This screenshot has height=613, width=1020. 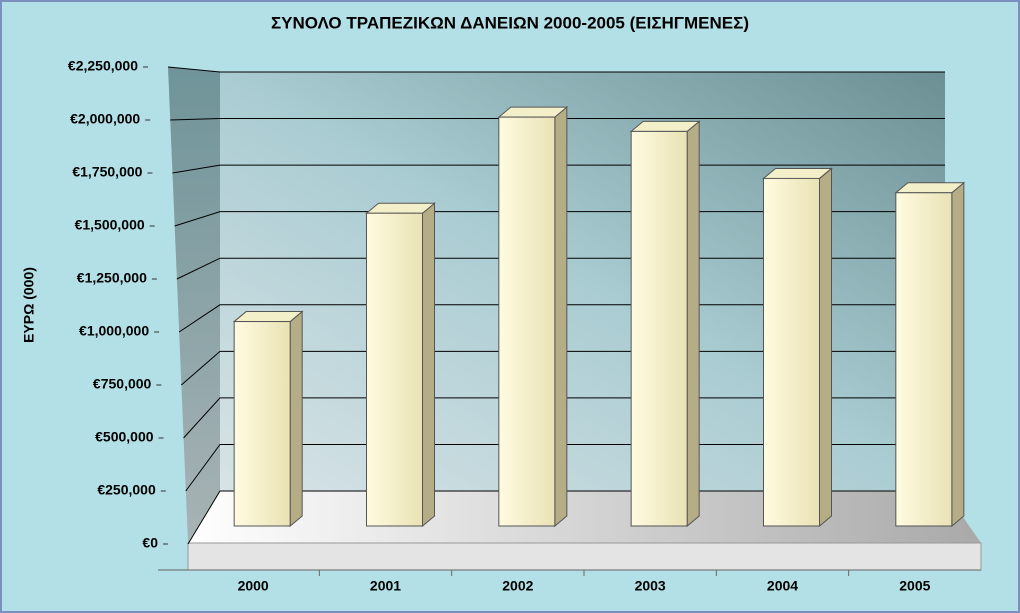 I want to click on floor, so click(x=584, y=517).